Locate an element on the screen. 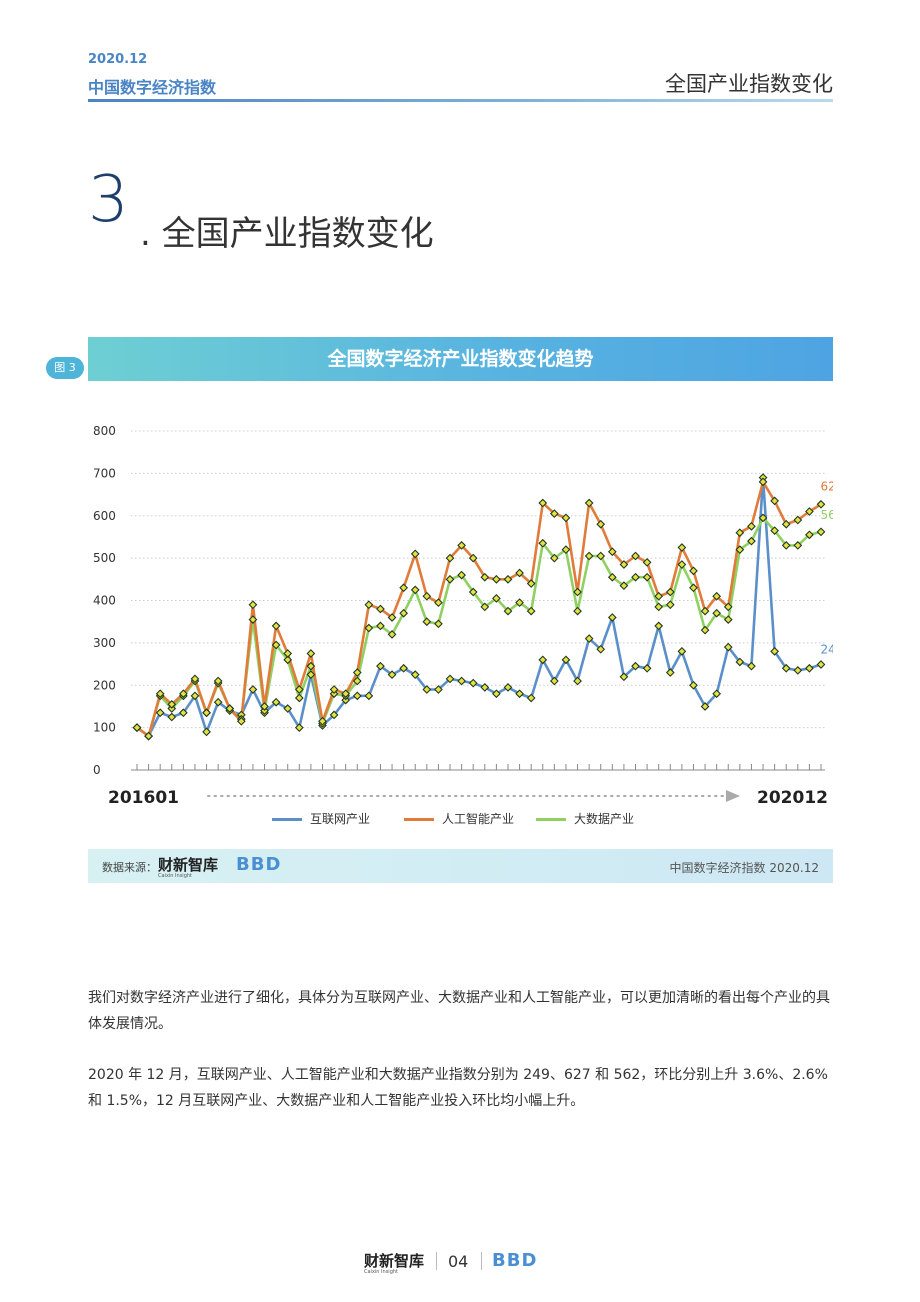 This screenshot has width=920, height=1302. x-start-label: 201601 is located at coordinates (143, 796).